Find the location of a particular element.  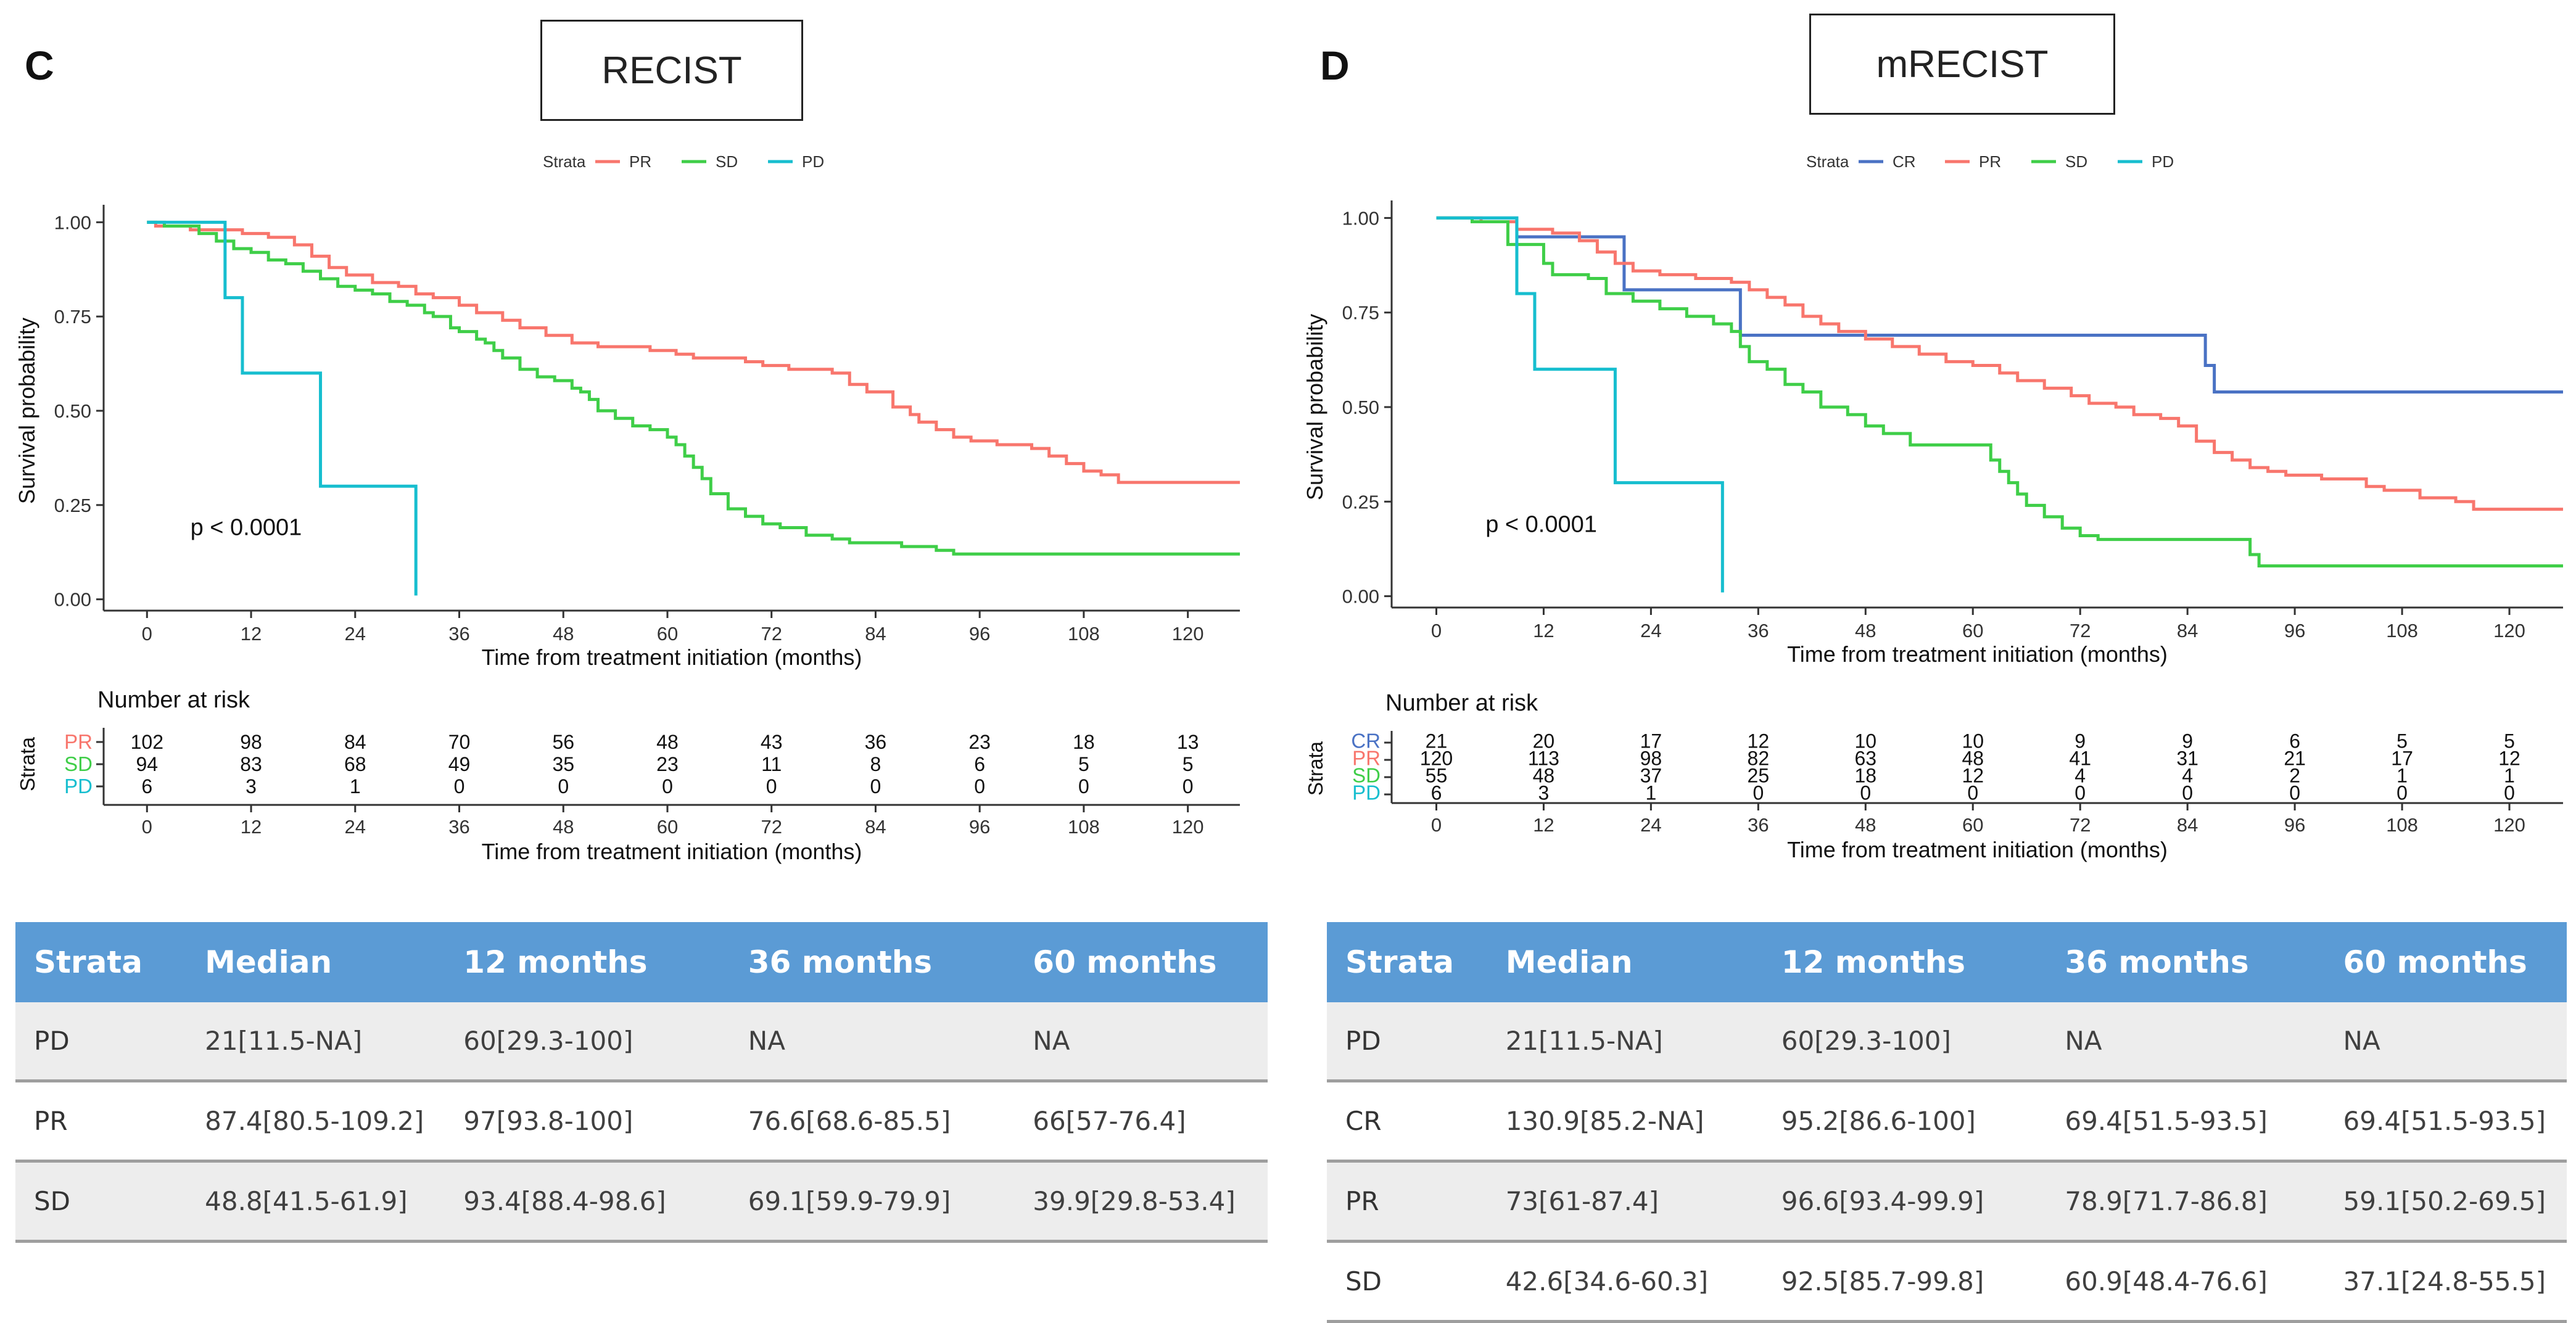

risk-value: 94 is located at coordinates (147, 764).